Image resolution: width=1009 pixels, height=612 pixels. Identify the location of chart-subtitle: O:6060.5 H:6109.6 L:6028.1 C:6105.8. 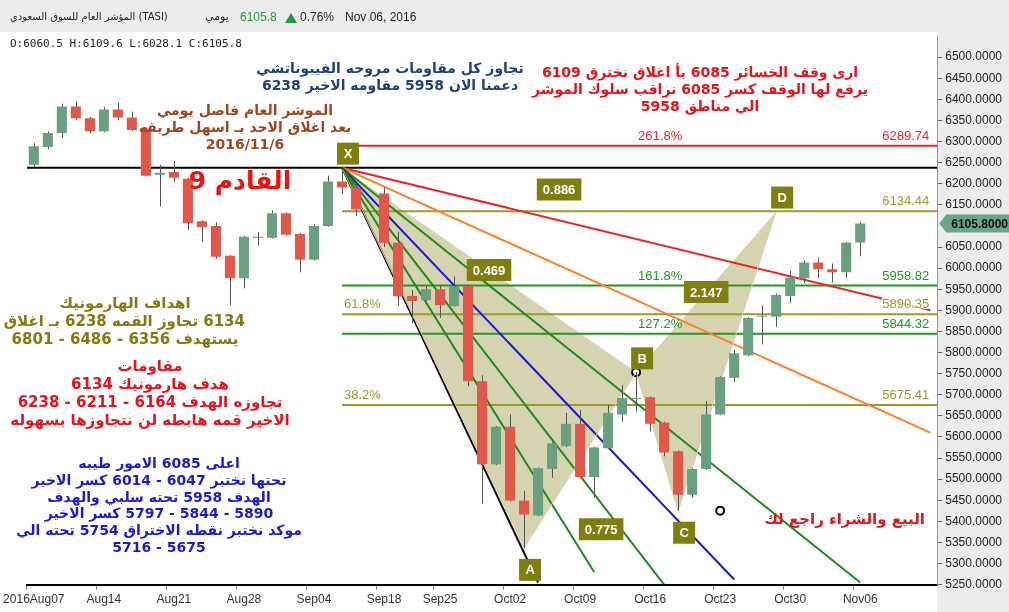
(126, 43).